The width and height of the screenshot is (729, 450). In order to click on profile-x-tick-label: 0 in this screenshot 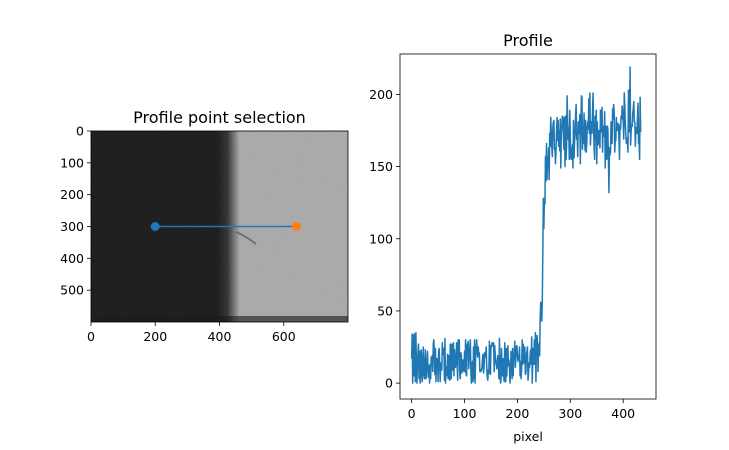, I will do `click(412, 413)`.